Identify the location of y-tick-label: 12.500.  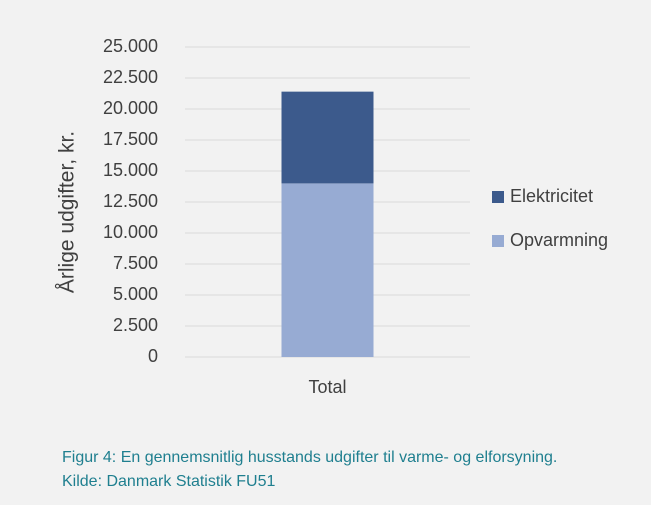
(130, 201).